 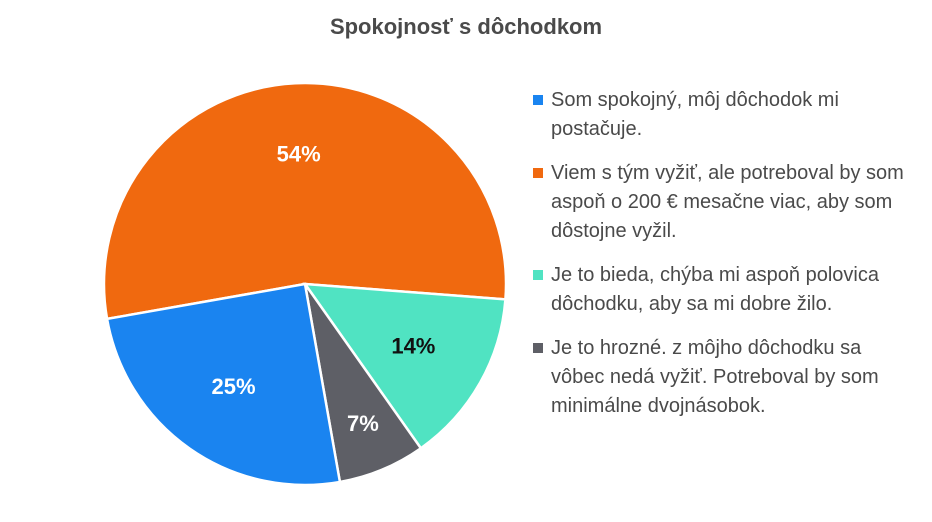 I want to click on legend-item: Som spokojný, môj dôchodok mi postačuje., so click(x=723, y=115).